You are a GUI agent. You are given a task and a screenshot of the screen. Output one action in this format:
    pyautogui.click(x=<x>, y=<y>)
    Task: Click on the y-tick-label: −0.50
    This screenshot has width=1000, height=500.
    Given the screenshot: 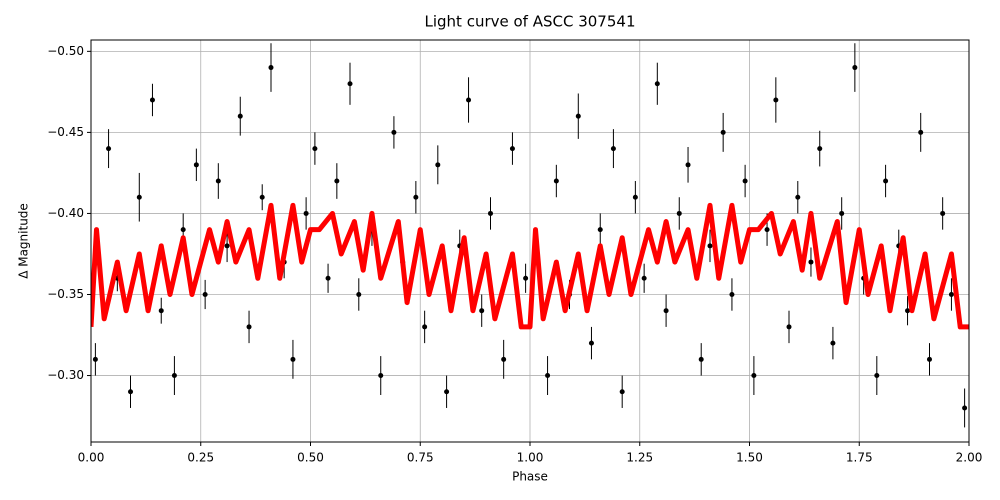 What is the action you would take?
    pyautogui.click(x=65, y=51)
    